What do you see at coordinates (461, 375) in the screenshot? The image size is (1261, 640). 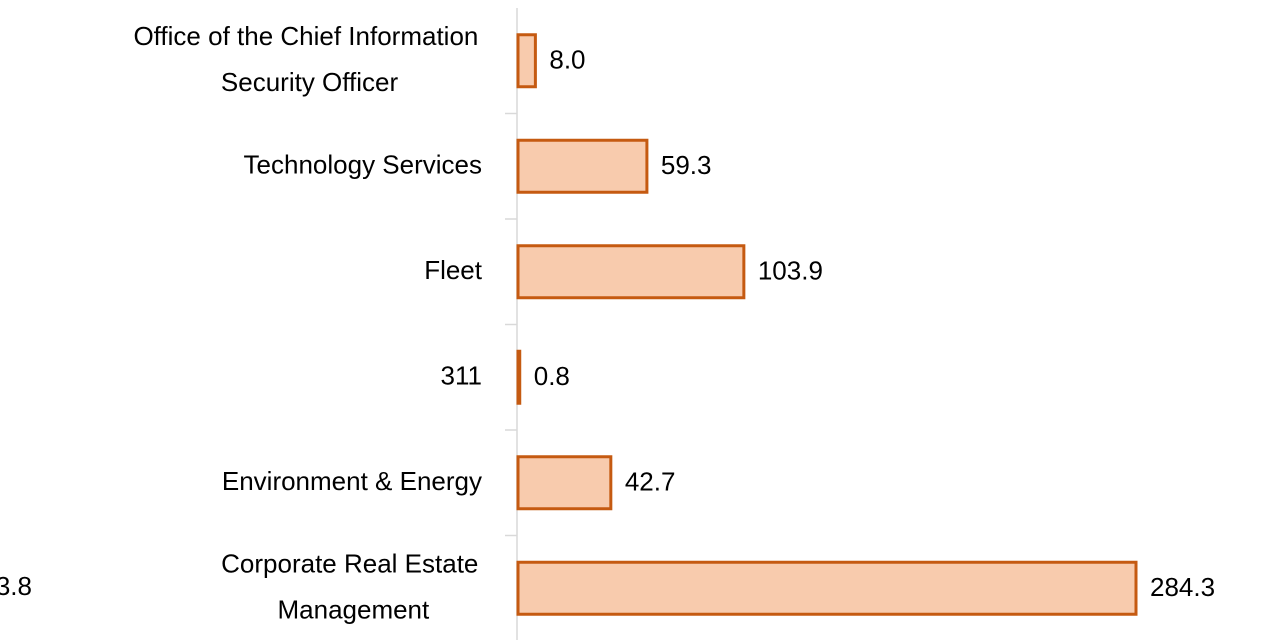 I see `category-label: 311` at bounding box center [461, 375].